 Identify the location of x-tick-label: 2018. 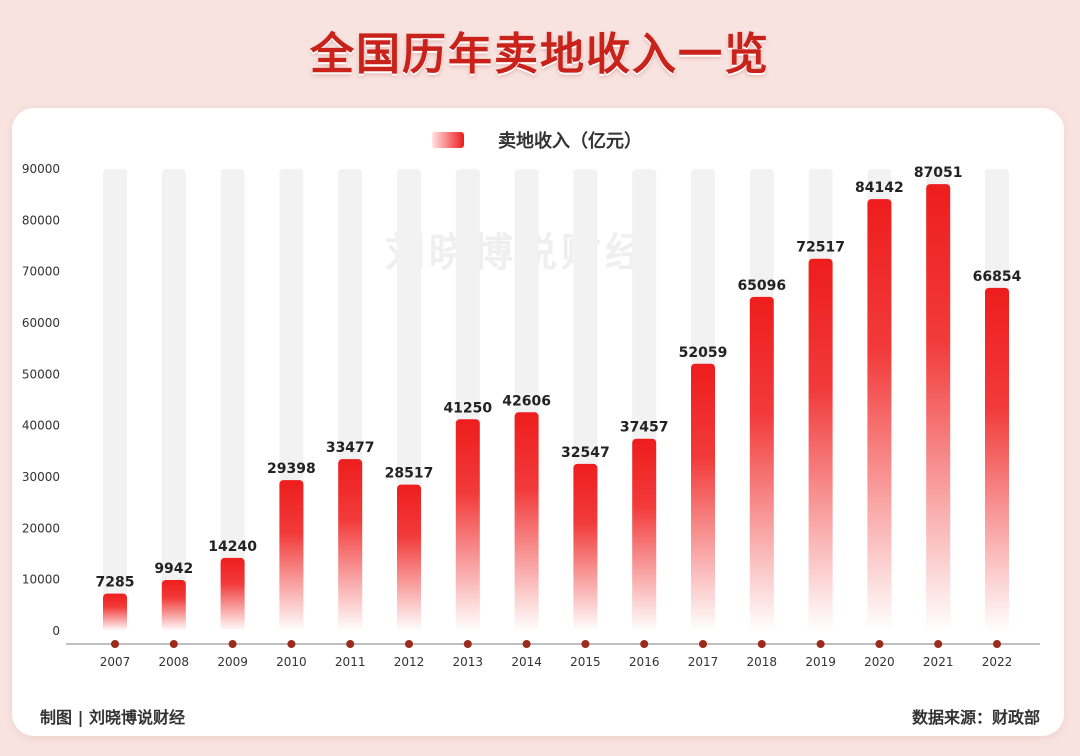
(762, 662).